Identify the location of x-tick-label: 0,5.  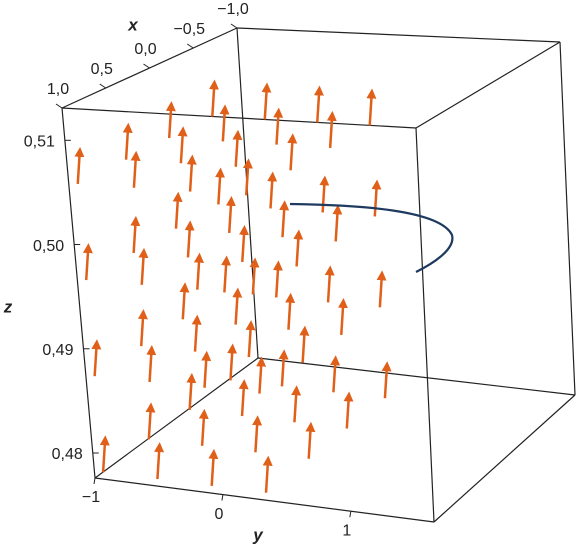
(102, 69).